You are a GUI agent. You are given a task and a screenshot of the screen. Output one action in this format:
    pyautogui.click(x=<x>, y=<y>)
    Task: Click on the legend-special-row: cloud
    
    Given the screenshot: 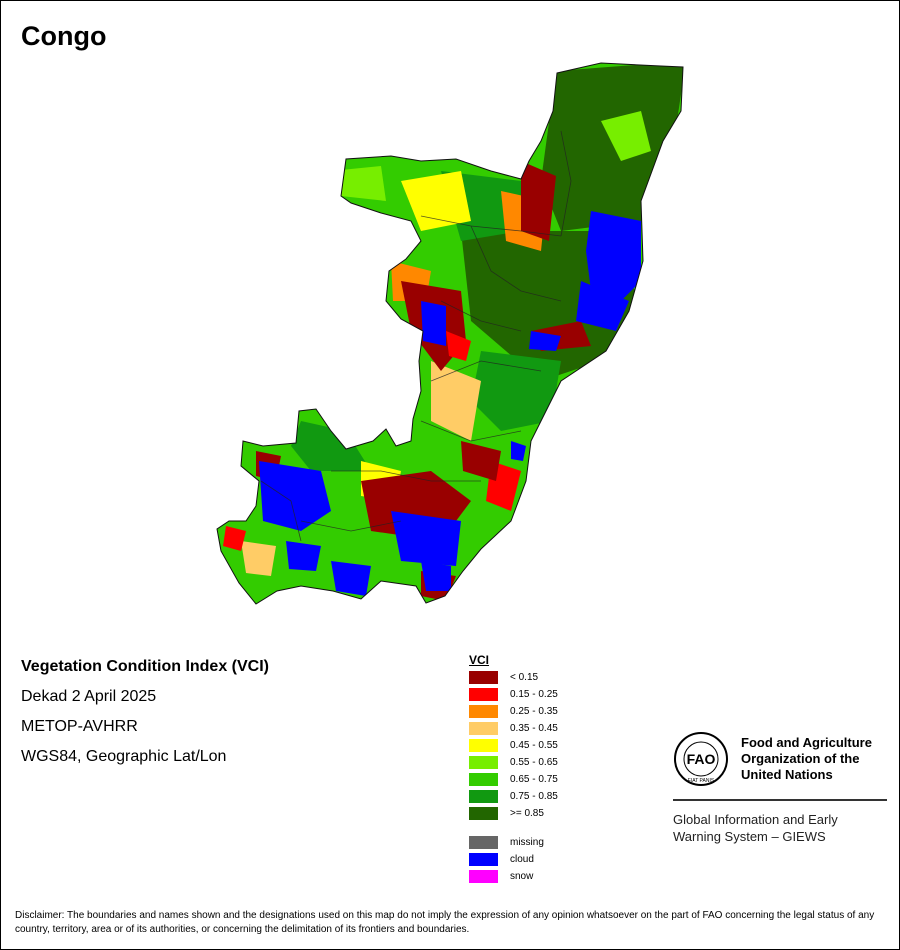 What is the action you would take?
    pyautogui.click(x=513, y=859)
    